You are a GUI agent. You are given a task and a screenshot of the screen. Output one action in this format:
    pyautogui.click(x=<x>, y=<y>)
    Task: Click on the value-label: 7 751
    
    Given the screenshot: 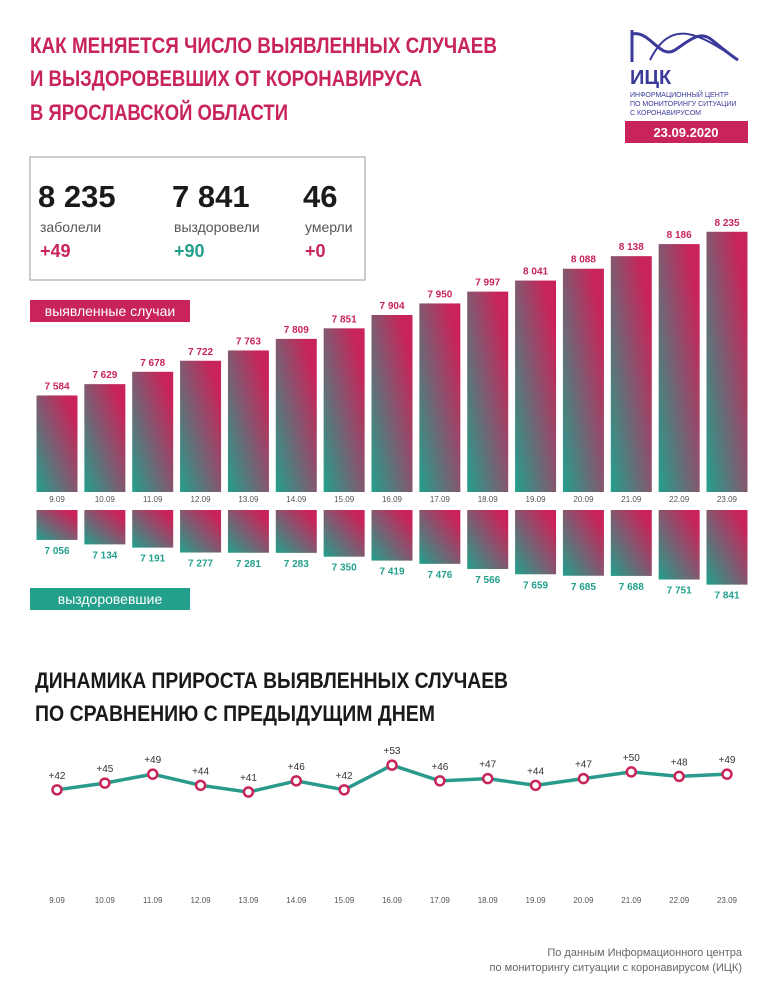 What is the action you would take?
    pyautogui.click(x=679, y=591)
    